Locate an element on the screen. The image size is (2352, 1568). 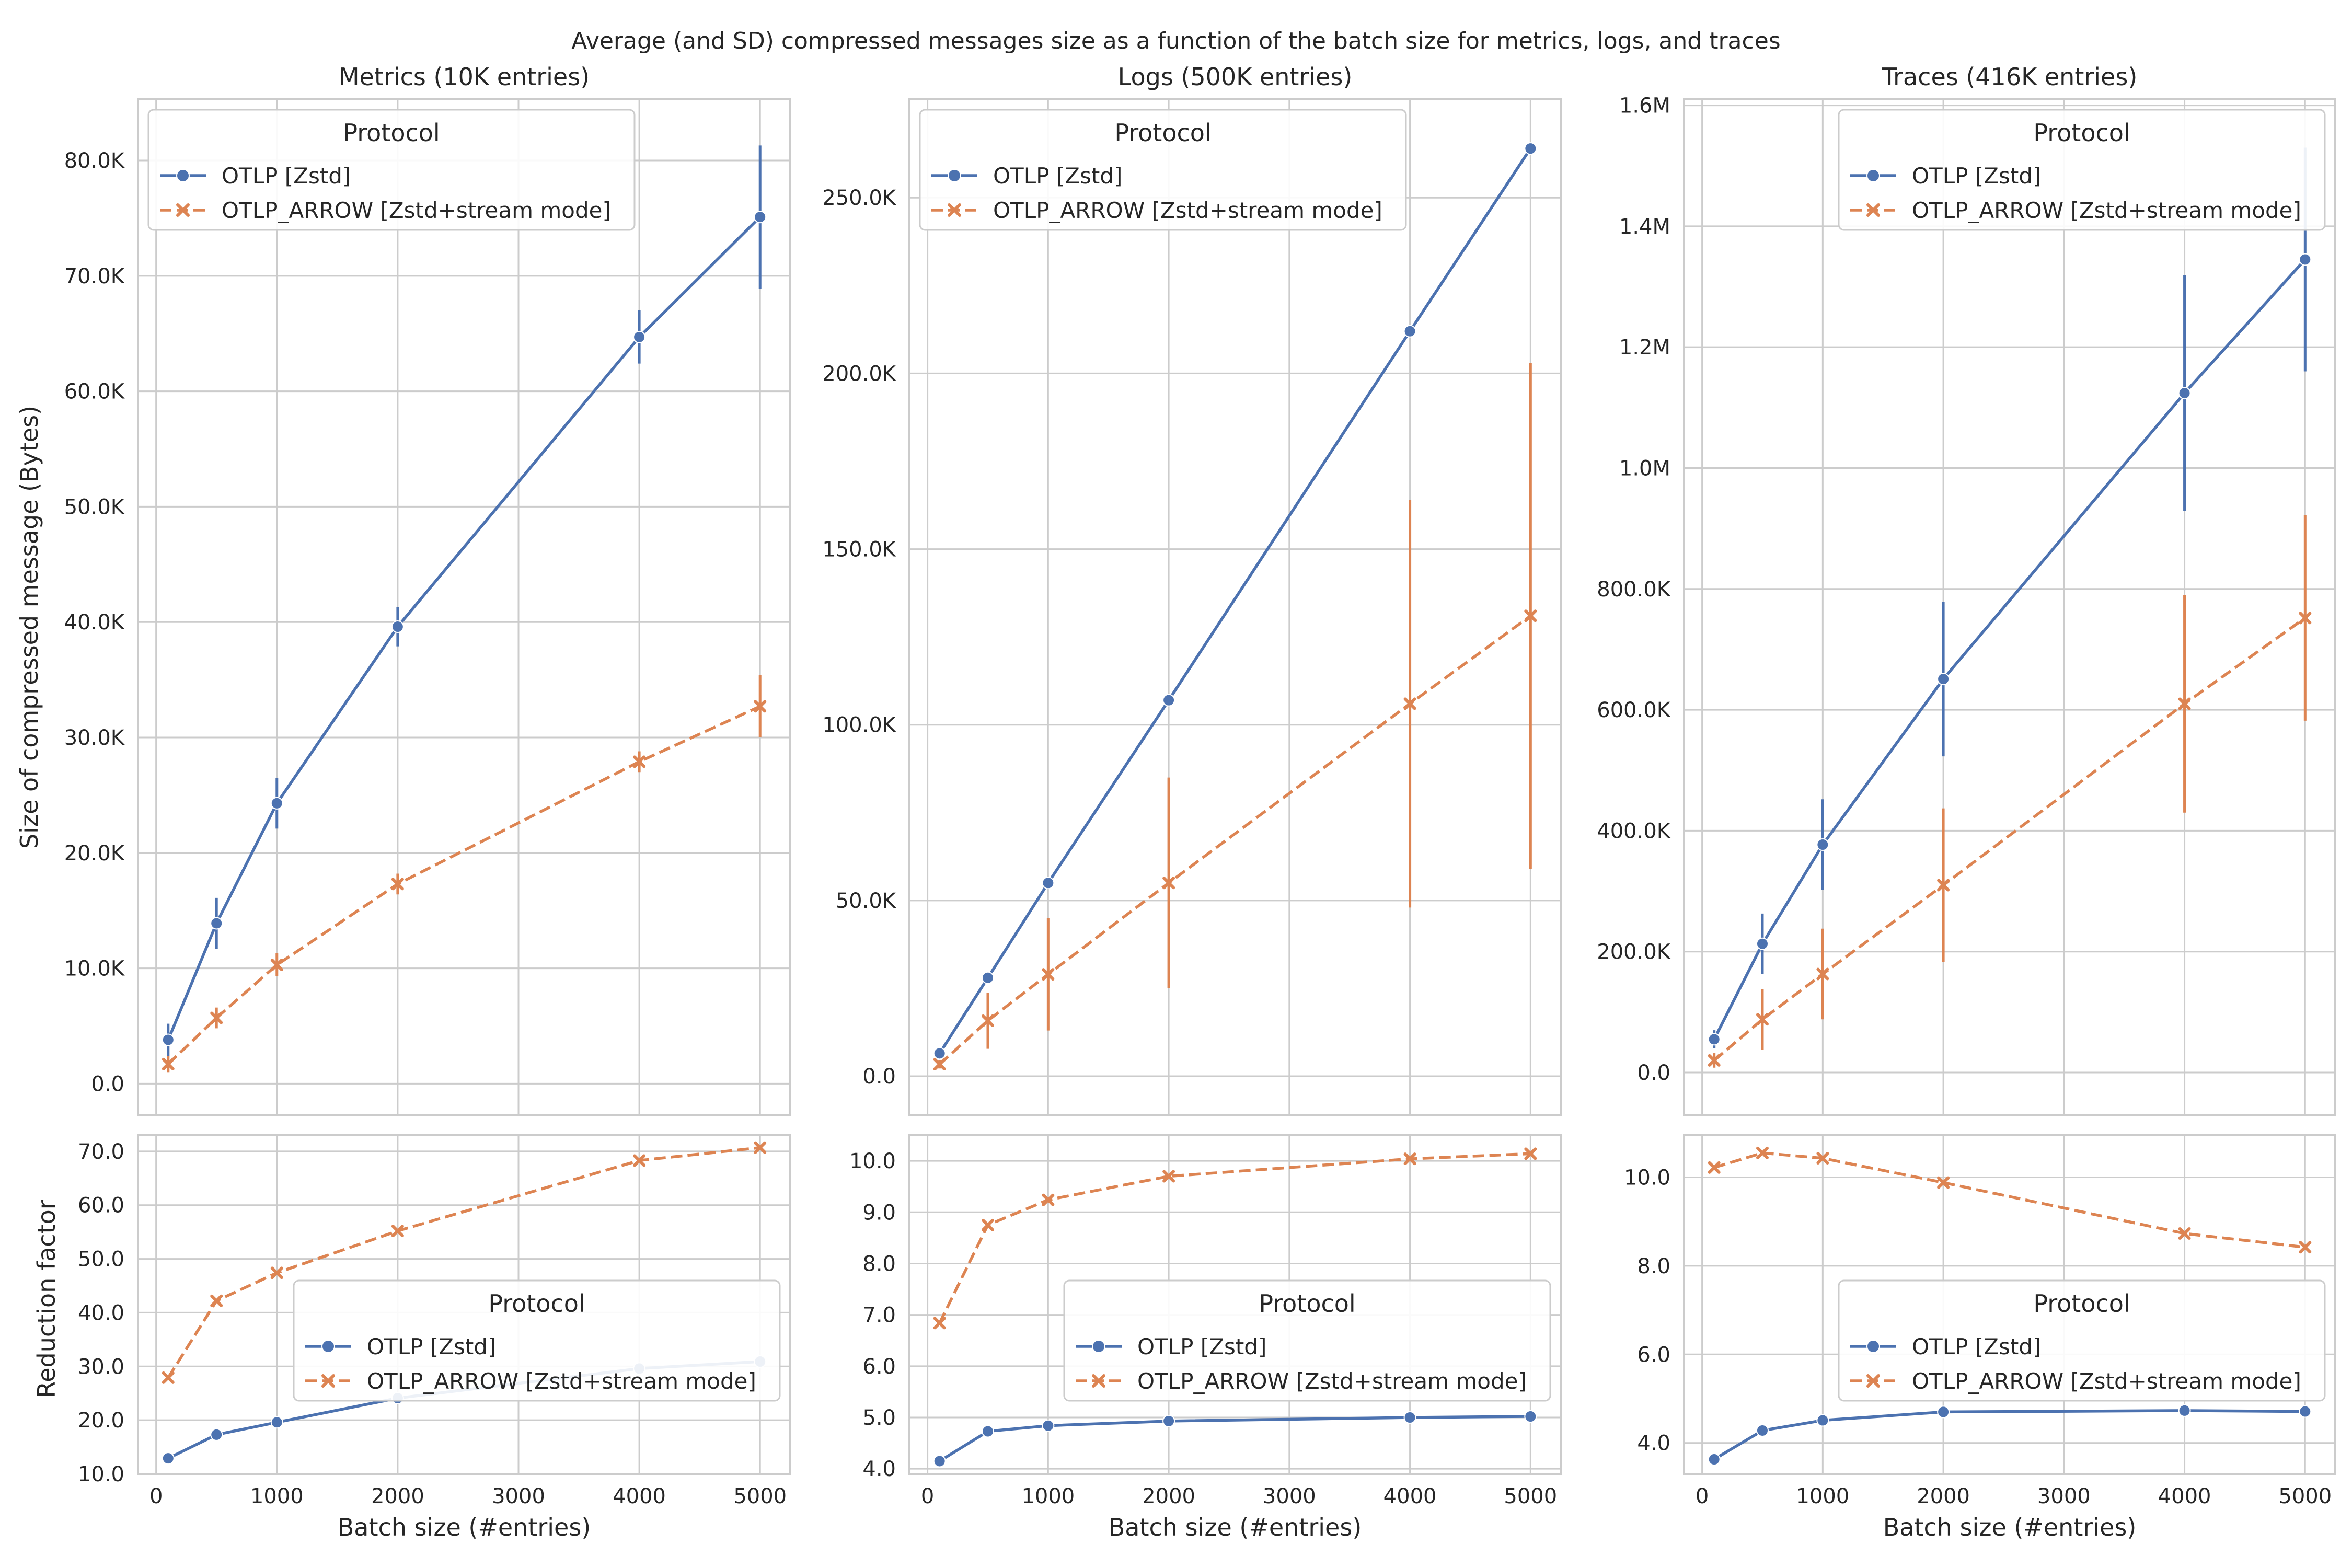
y-tick-label: 50.0K is located at coordinates (866, 901).